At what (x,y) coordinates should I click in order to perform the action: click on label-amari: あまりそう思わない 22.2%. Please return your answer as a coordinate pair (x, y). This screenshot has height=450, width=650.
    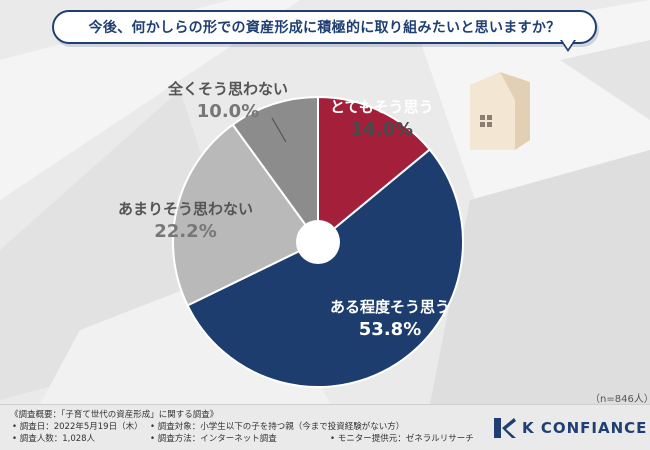
    Looking at the image, I should click on (185, 220).